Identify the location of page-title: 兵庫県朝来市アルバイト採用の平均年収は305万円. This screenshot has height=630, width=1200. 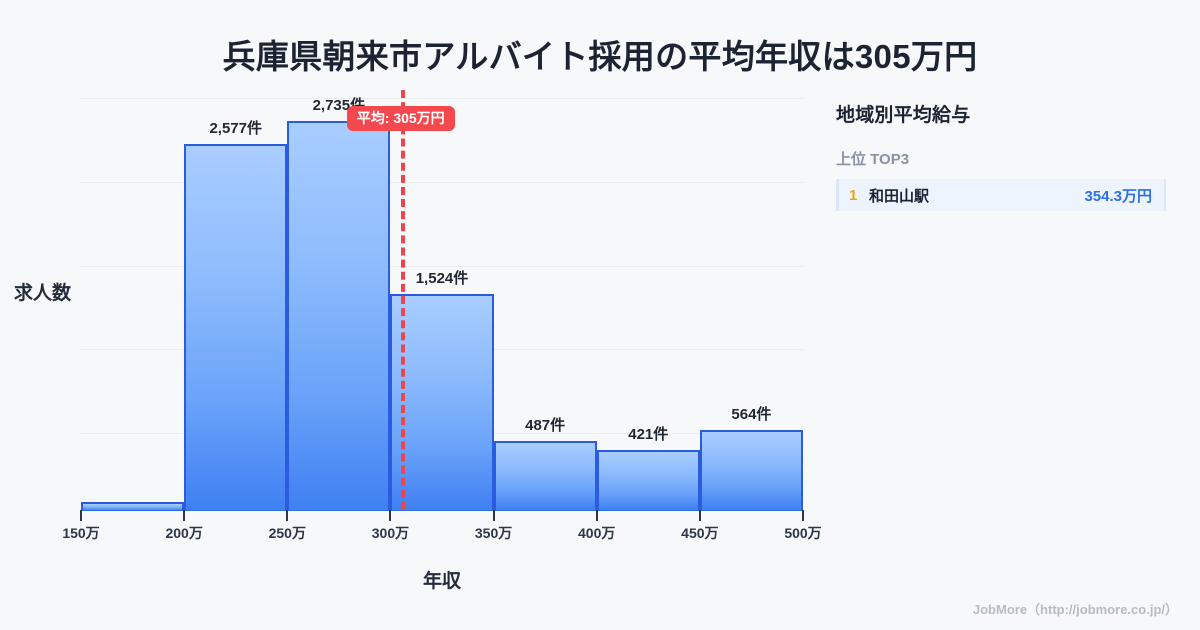
(600, 56).